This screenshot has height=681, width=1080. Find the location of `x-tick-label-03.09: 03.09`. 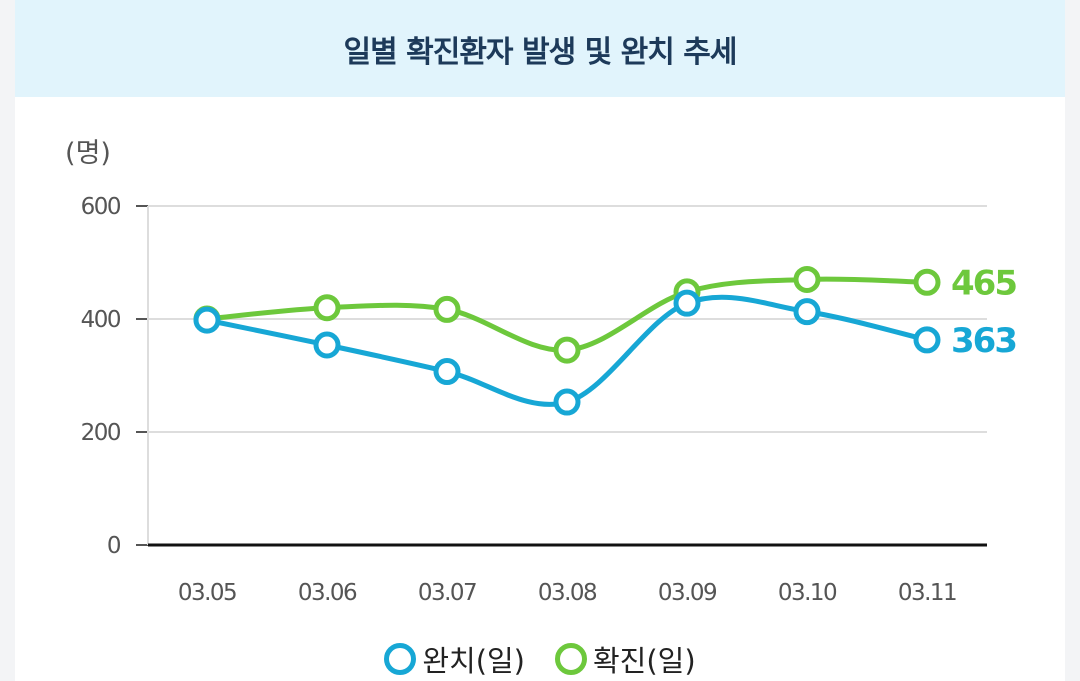

x-tick-label-03.09: 03.09 is located at coordinates (687, 593).